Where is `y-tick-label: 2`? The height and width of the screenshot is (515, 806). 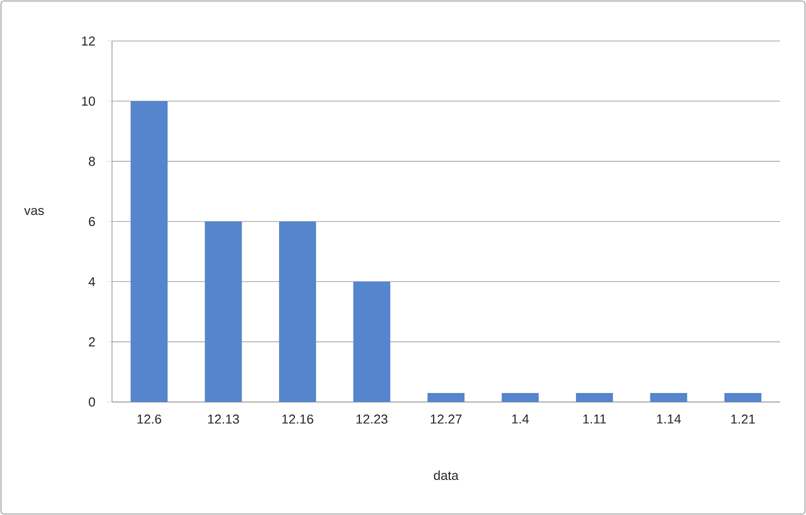 y-tick-label: 2 is located at coordinates (91, 341).